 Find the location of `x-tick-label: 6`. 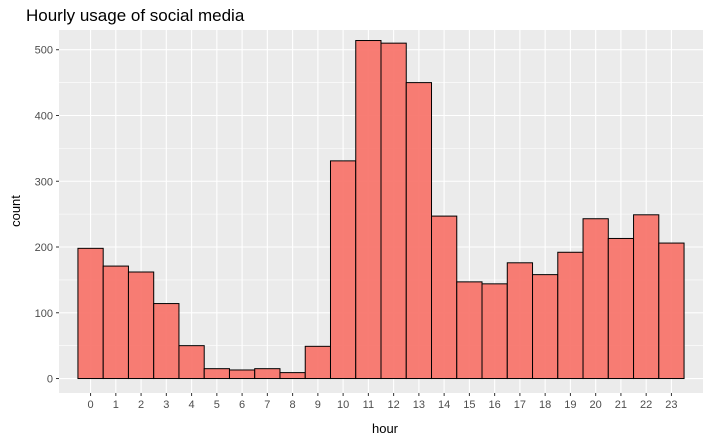

x-tick-label: 6 is located at coordinates (242, 405).